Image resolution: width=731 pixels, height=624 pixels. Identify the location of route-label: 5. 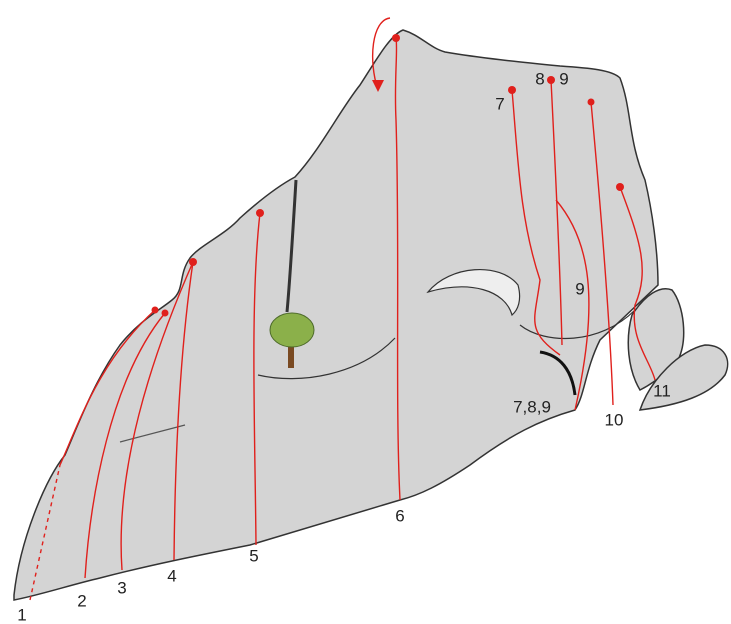
(253, 555).